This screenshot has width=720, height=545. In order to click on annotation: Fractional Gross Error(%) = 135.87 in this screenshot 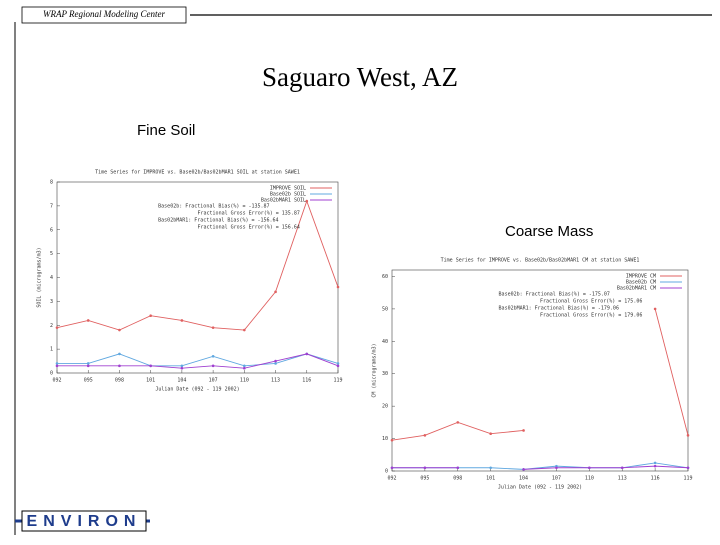, I will do `click(249, 214)`.